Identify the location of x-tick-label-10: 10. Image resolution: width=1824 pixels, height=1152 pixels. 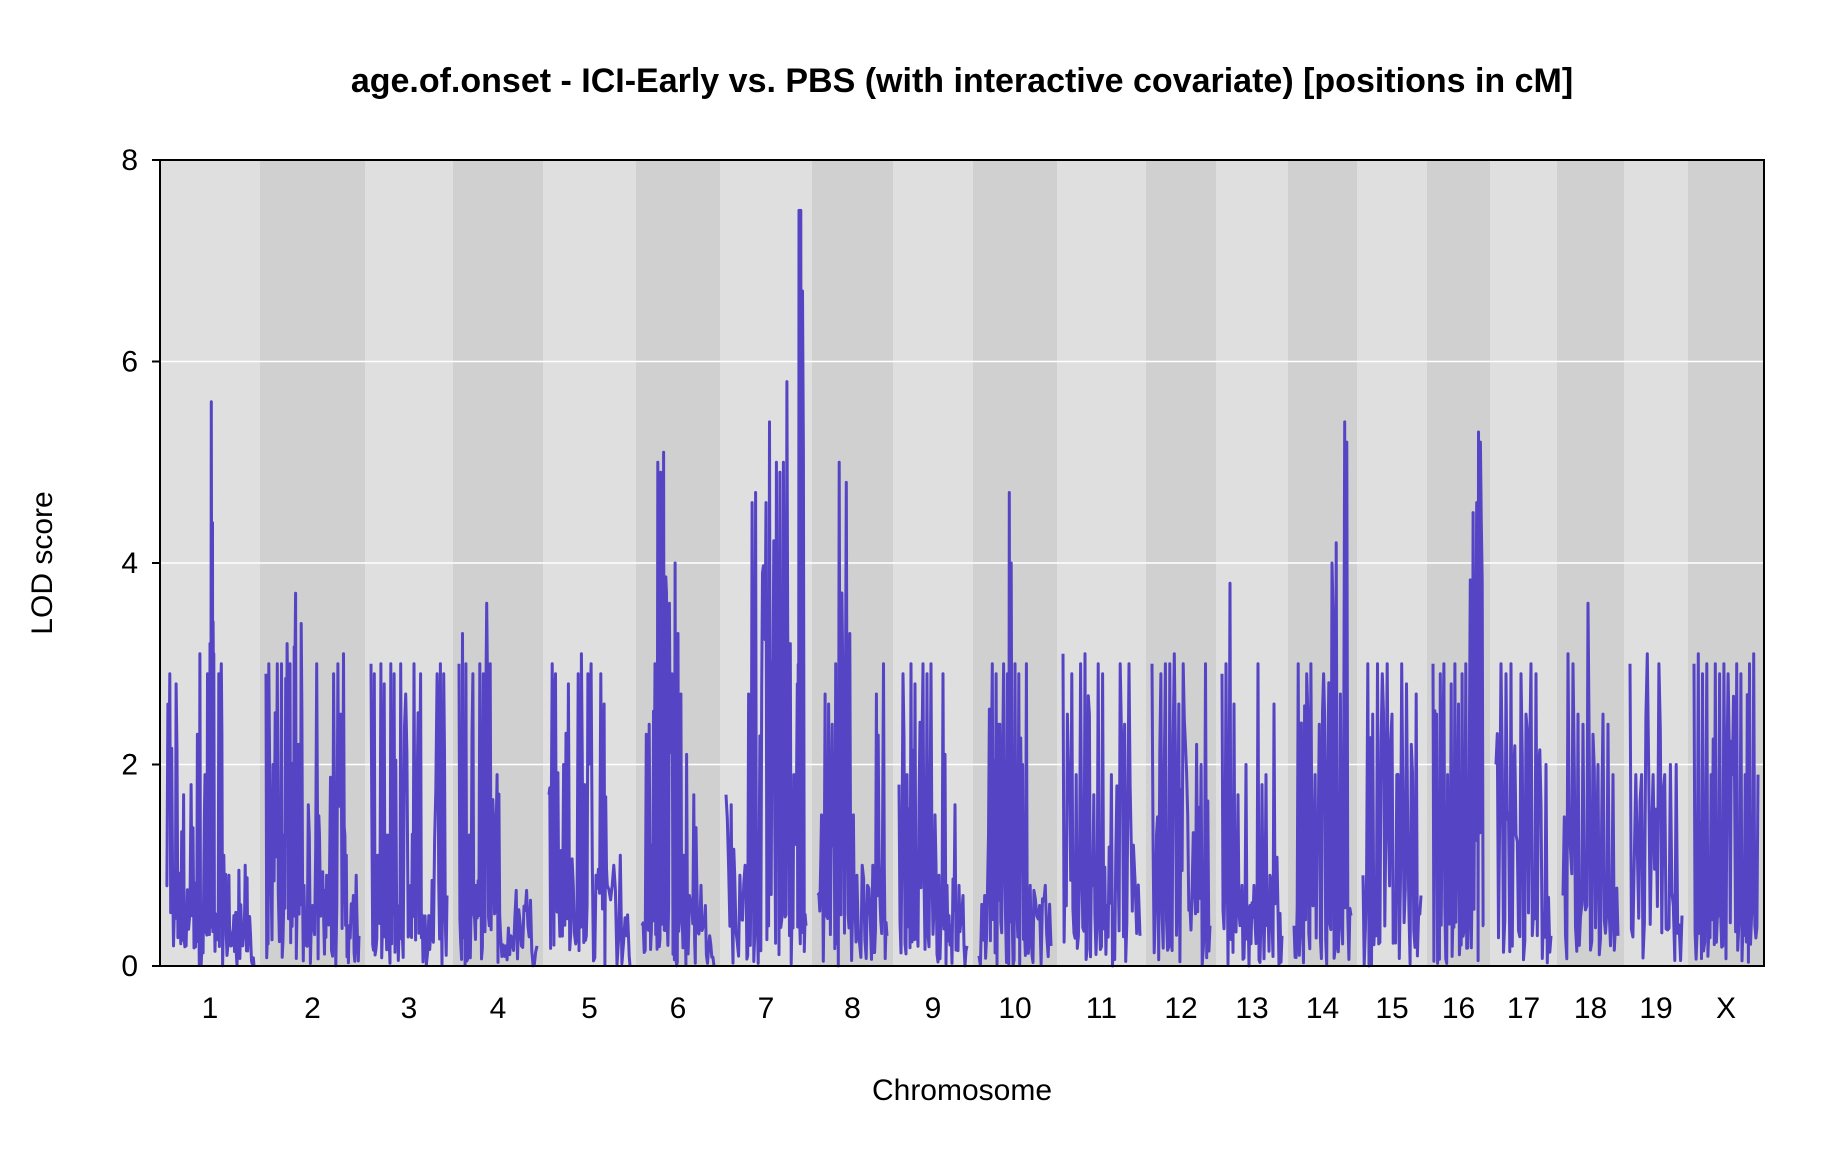
(1014, 1008).